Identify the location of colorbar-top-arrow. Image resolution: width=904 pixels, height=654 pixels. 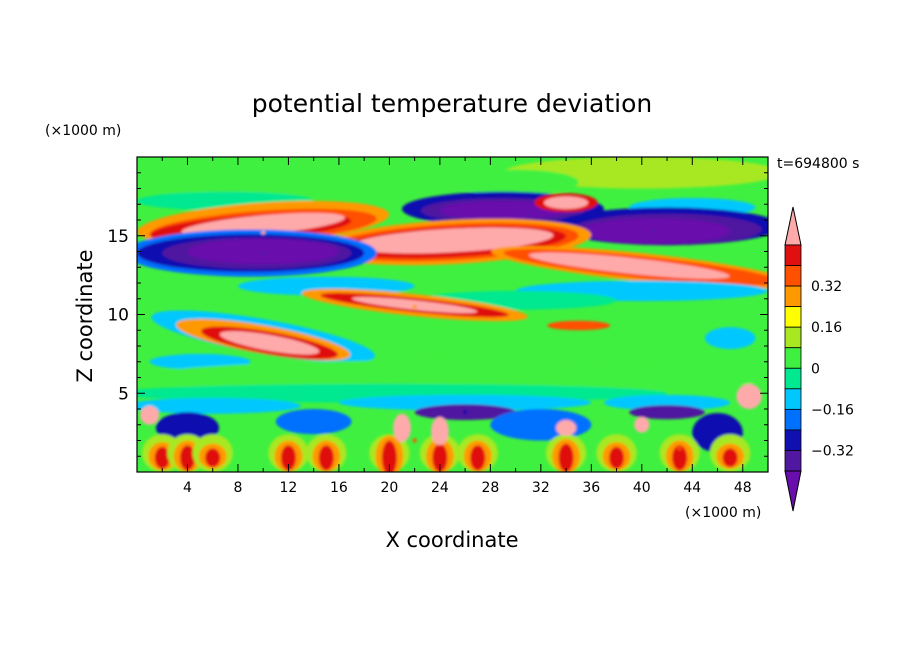
(793, 226).